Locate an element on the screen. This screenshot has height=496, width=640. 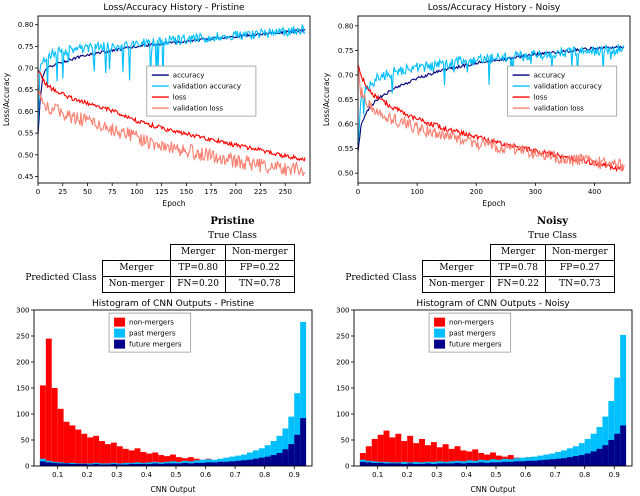
y-axis-label: Loss/Accuracy is located at coordinates (6, 99).